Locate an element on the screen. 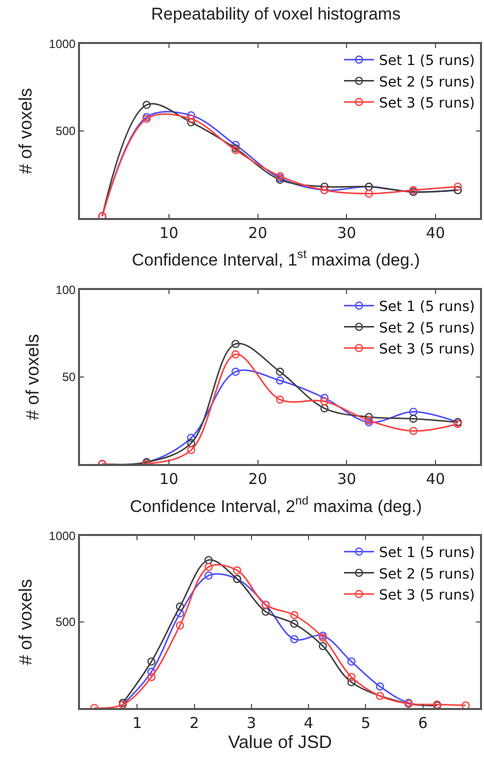  x-tick-label: 6 is located at coordinates (423, 723).